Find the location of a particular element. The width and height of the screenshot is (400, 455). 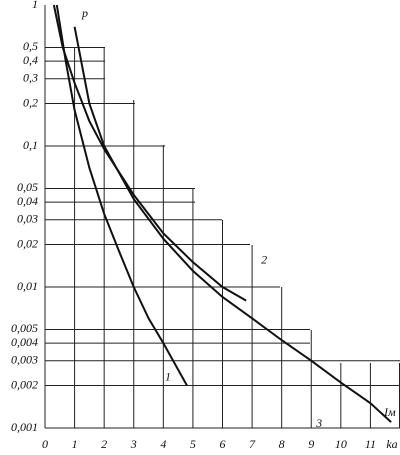

y-tick-label: 0,004 is located at coordinates (24, 342).